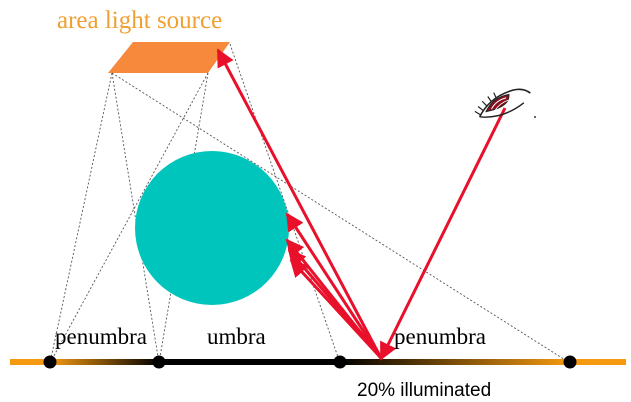 This screenshot has width=631, height=402. I want to click on penumbra-right-label: penumbra, so click(440, 336).